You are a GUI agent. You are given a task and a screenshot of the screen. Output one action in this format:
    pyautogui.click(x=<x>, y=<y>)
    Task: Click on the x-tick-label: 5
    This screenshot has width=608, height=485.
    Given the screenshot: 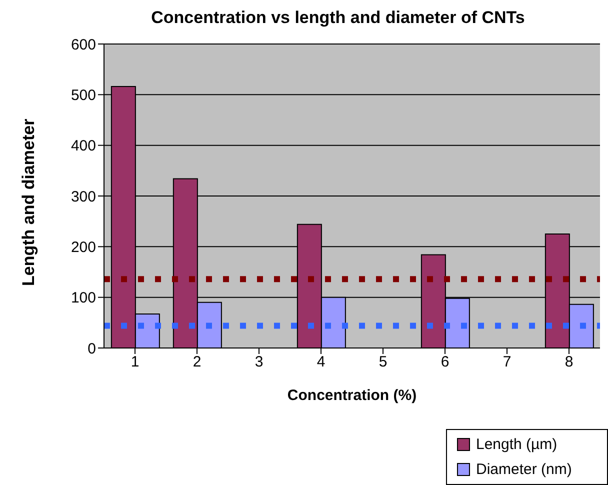 What is the action you would take?
    pyautogui.click(x=383, y=362)
    